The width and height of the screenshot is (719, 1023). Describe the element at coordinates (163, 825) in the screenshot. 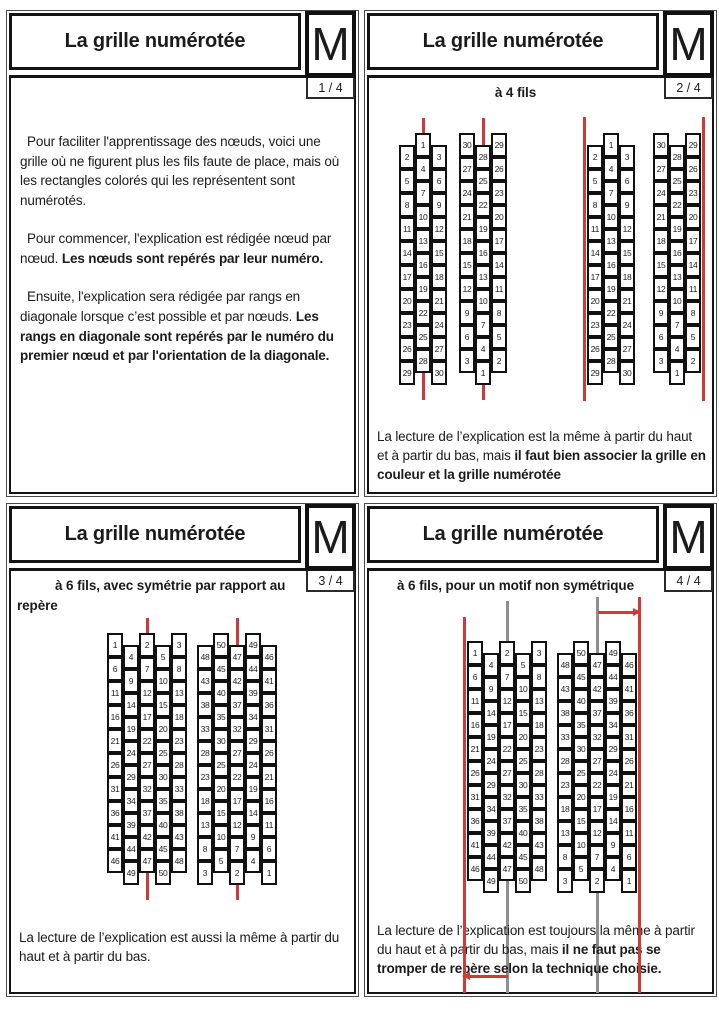

I see `grid-cell-40: 40` at that location.